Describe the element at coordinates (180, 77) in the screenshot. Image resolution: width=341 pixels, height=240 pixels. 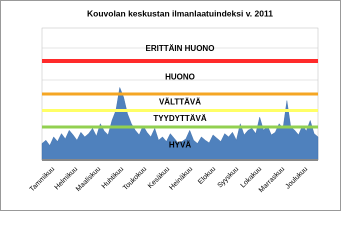
I see `band-label: HUONO` at that location.